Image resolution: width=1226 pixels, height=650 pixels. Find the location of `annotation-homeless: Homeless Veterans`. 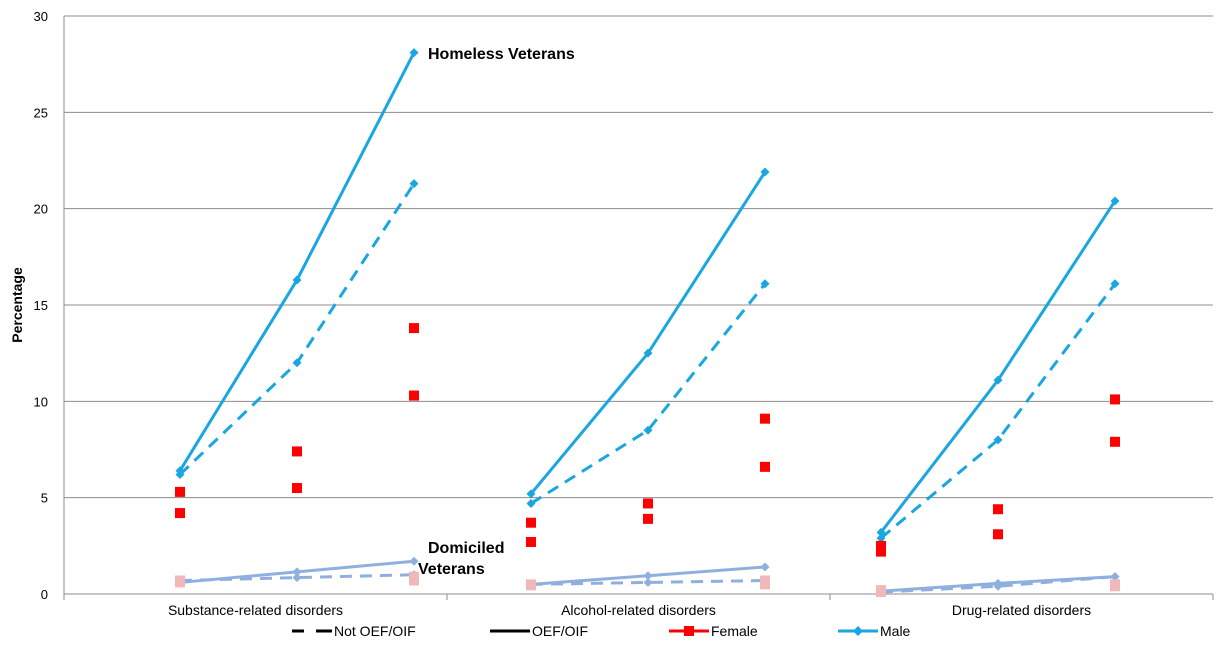

annotation-homeless: Homeless Veterans is located at coordinates (501, 54).